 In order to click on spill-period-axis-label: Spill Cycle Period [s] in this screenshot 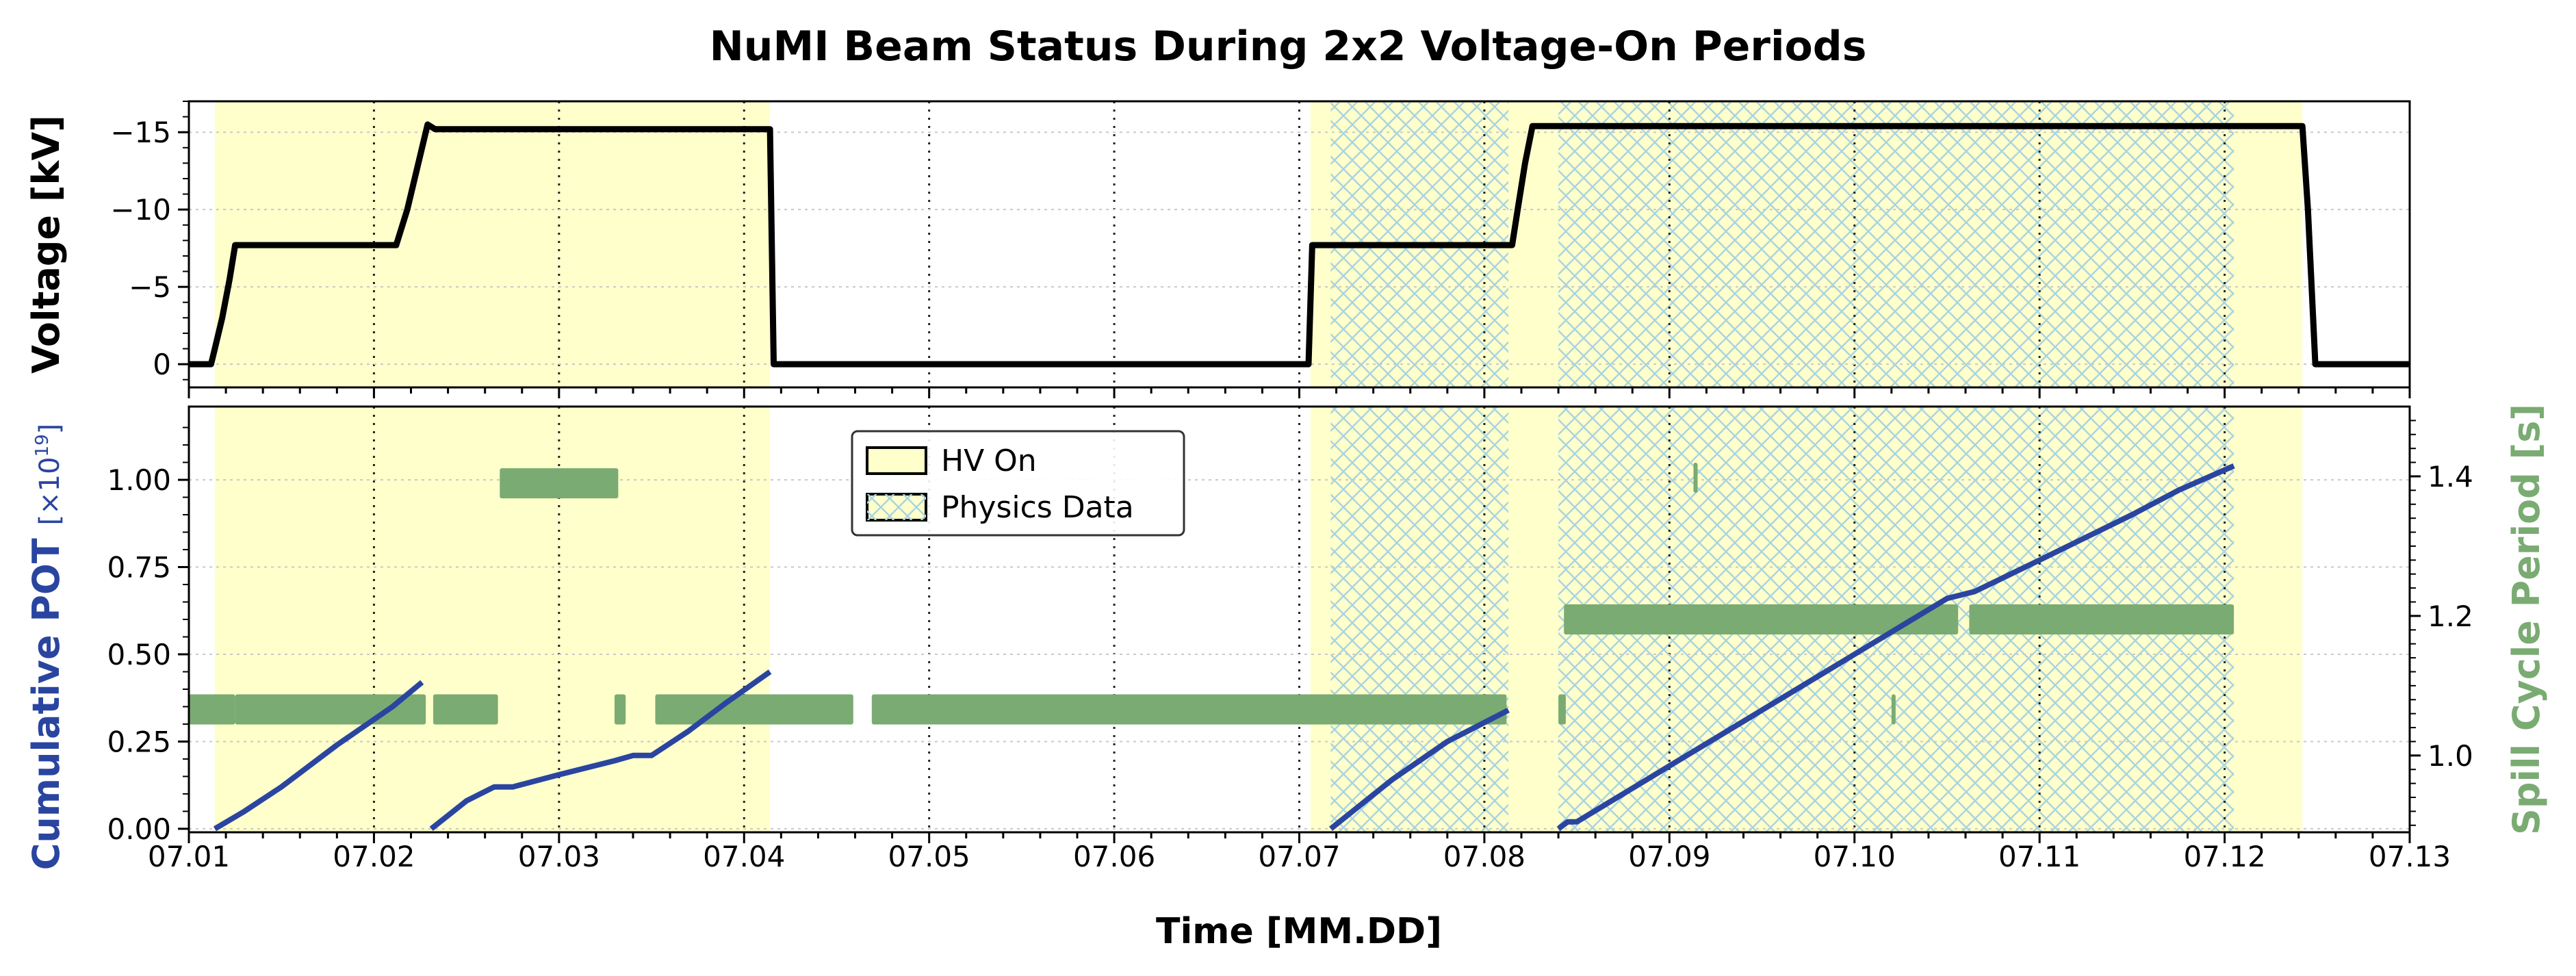, I will do `click(2526, 619)`.